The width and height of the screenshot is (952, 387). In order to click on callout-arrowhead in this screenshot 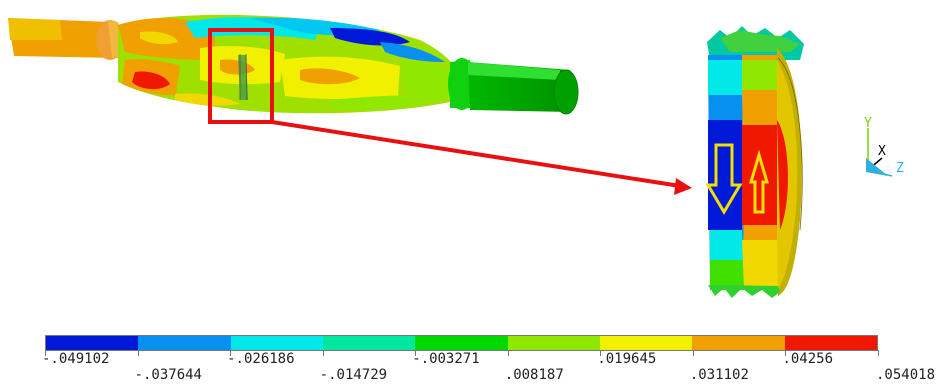, I will do `click(683, 186)`.